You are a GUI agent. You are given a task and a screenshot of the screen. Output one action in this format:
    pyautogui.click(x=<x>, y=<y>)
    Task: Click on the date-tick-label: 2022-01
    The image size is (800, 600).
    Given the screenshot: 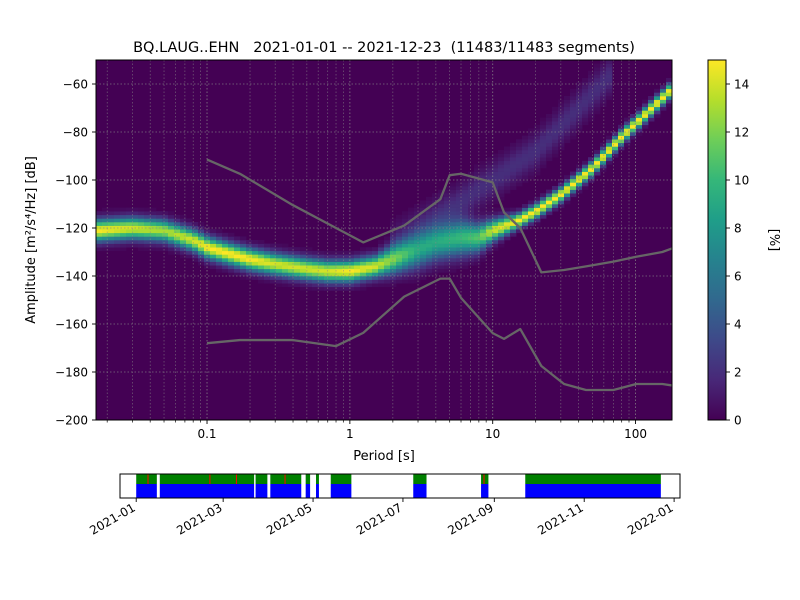 What is the action you would take?
    pyautogui.click(x=650, y=518)
    